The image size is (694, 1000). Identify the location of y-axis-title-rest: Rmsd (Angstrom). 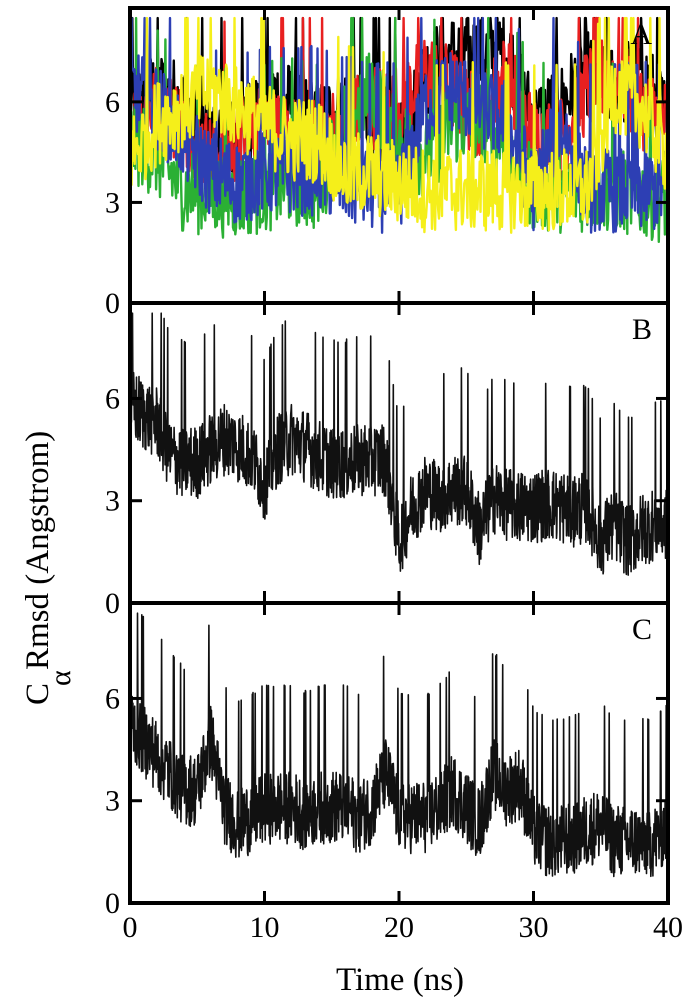
(38, 550).